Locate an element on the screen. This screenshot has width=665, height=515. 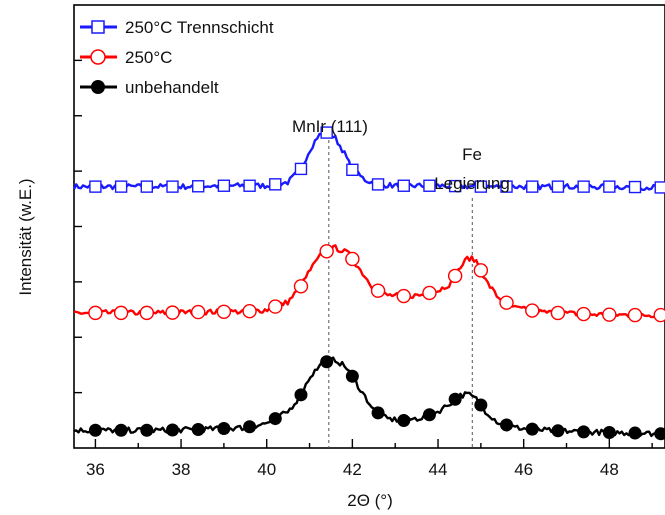
x-axis-label: 2Θ (°) is located at coordinates (370, 500).